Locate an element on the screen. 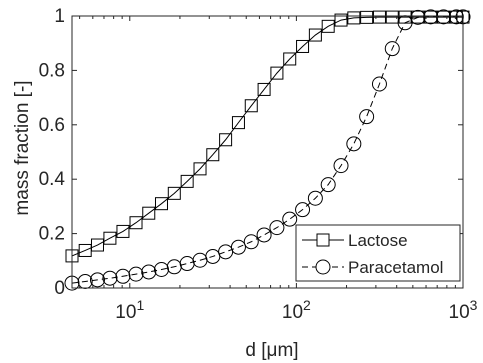 The width and height of the screenshot is (483, 363). y-tick-label: 0 is located at coordinates (59, 288).